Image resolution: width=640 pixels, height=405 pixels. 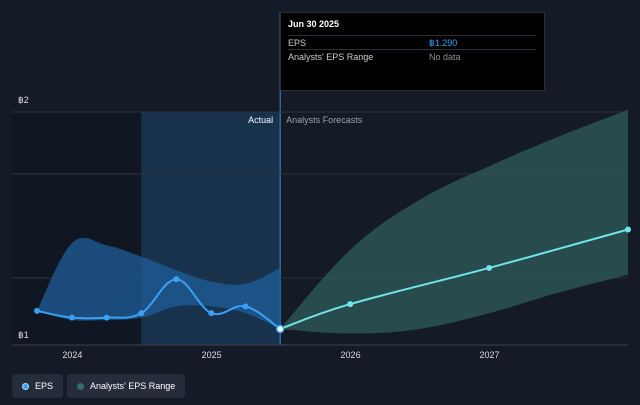 I want to click on legend: EPS Analysts' EPS Range, so click(x=99, y=386).